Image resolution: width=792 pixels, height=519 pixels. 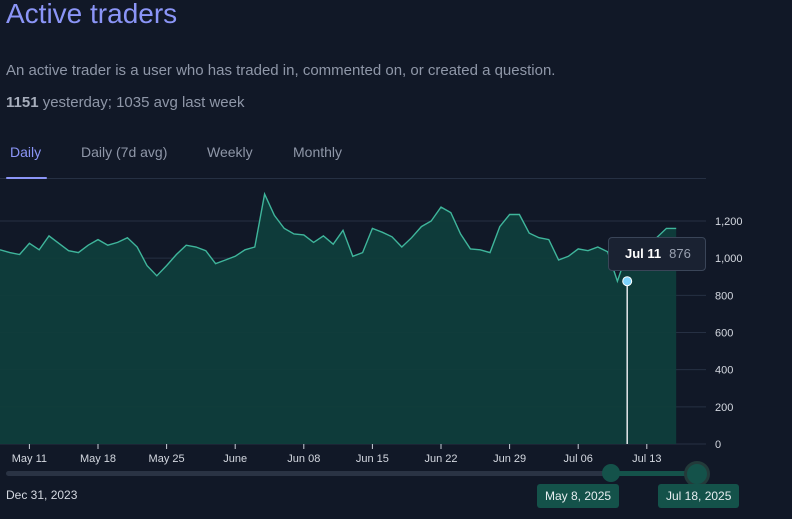 I want to click on range-start-date: May 8, 2025, so click(x=578, y=496).